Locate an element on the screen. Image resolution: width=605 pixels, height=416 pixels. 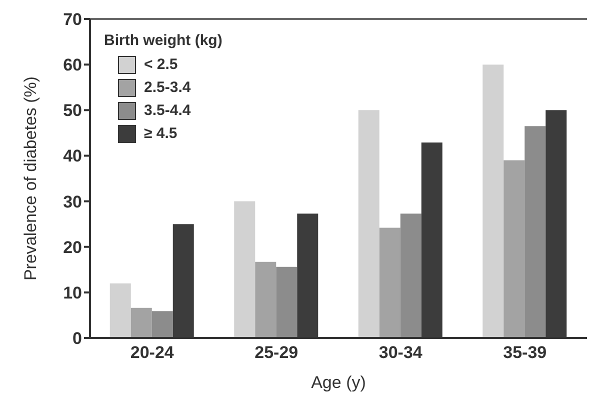
legend-label: < 2.5 is located at coordinates (161, 64).